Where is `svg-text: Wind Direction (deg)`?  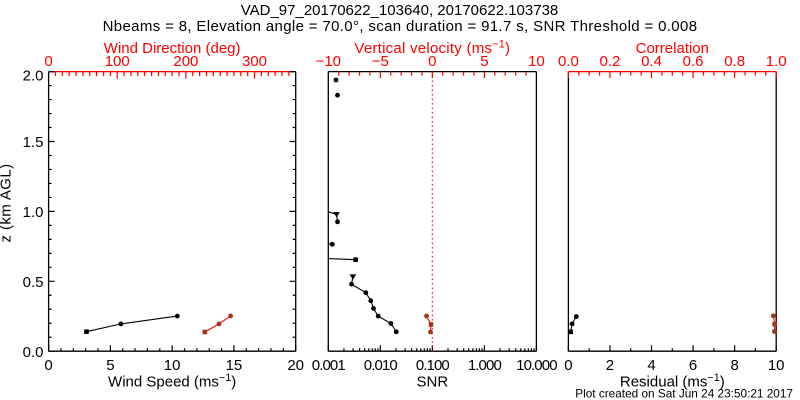 svg-text: Wind Direction (deg) is located at coordinates (172, 48).